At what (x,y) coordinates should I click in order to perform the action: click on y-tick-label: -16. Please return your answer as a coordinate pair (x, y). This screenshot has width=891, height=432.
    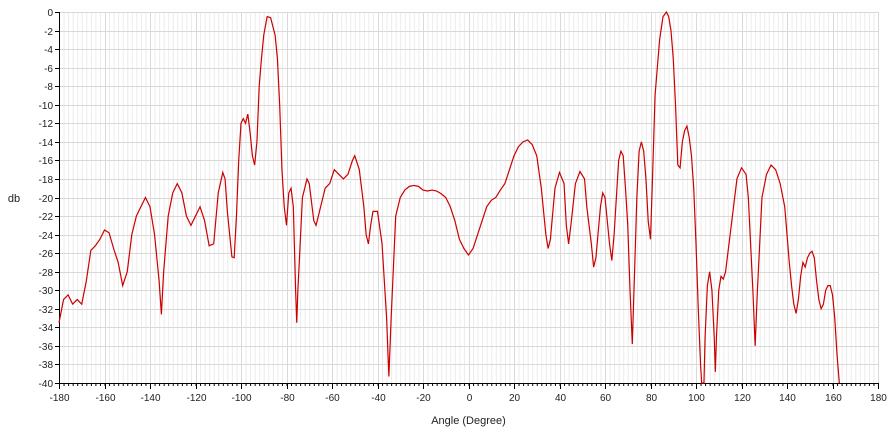
    Looking at the image, I should click on (46, 161).